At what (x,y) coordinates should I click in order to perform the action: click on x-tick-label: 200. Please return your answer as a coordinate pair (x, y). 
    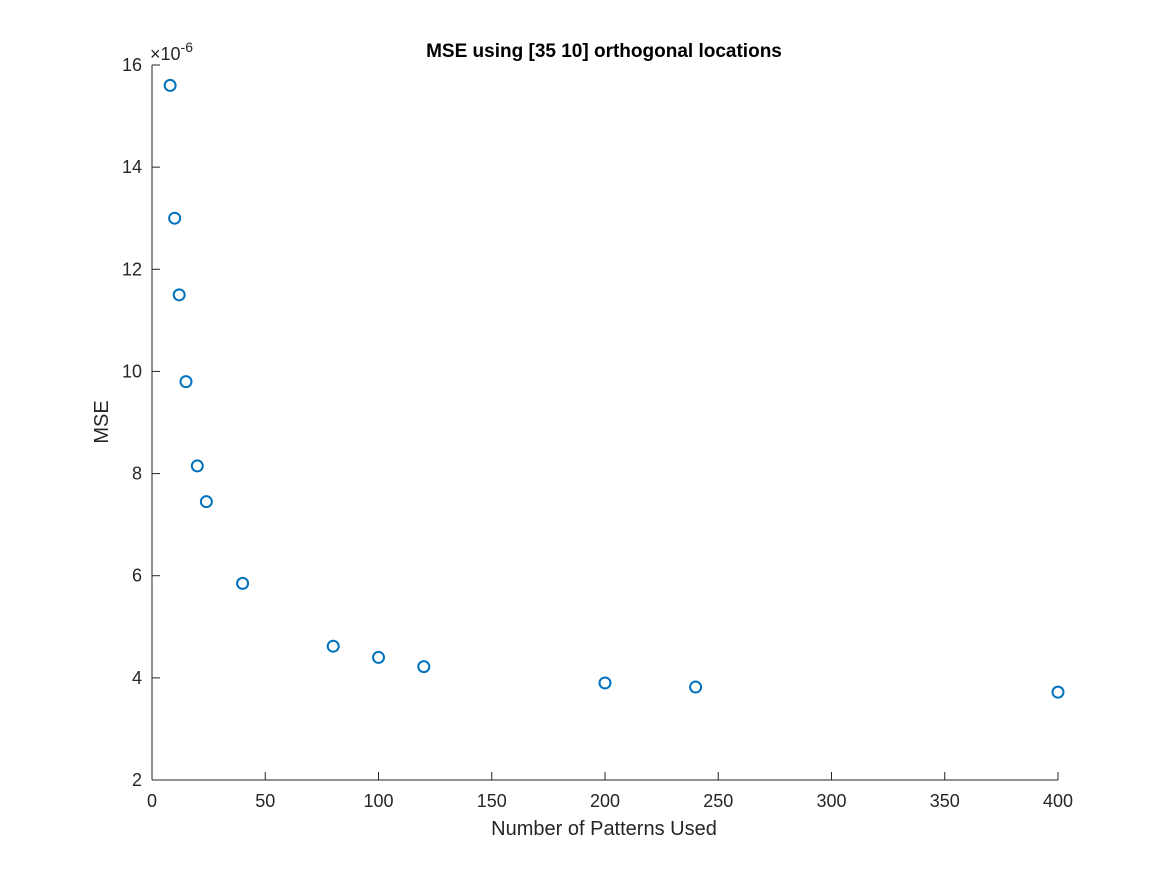
    Looking at the image, I should click on (605, 801).